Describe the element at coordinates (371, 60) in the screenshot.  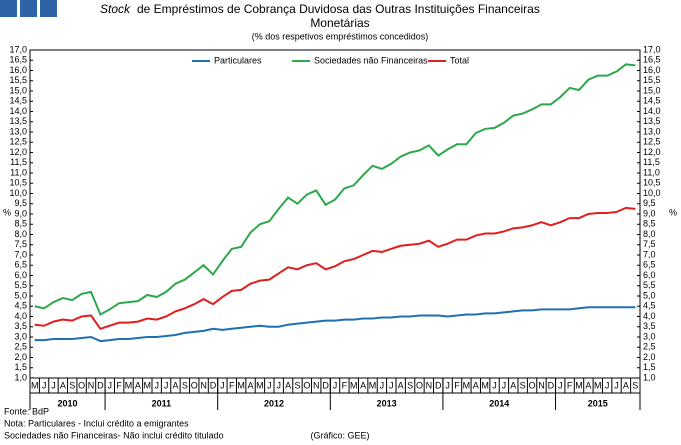
I see `legend-label: Sociedades não Financeiras` at that location.